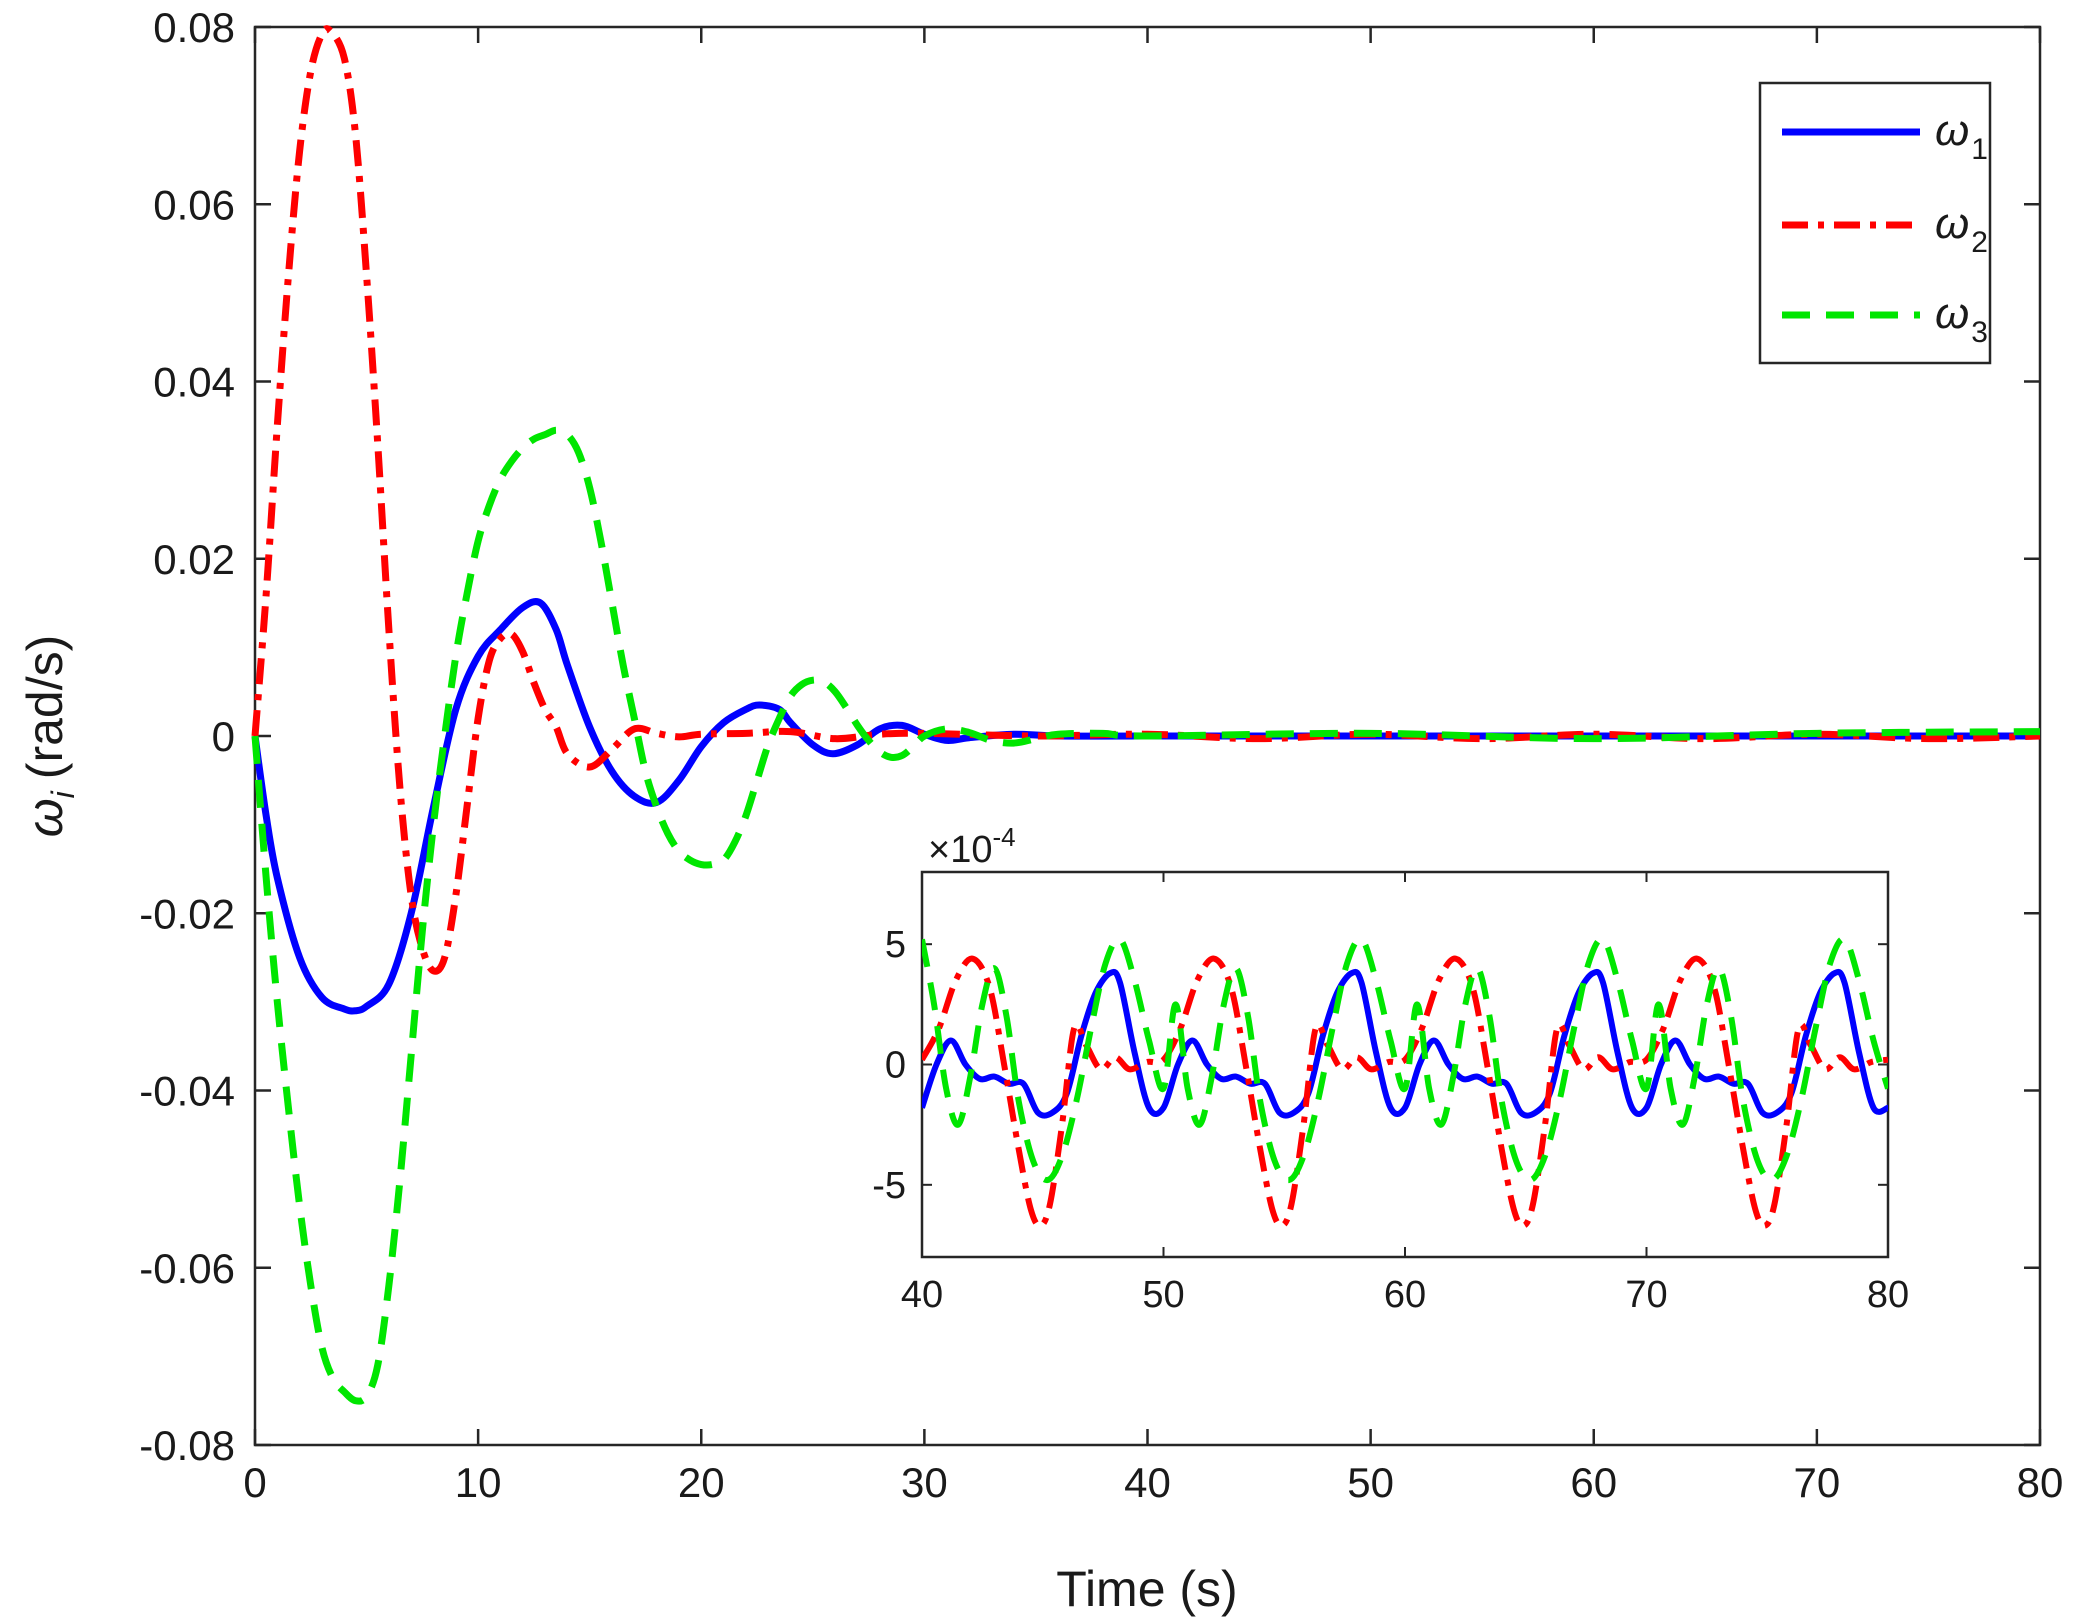 The image size is (2074, 1621). I want to click on inset-series, so click(1405, 1082).